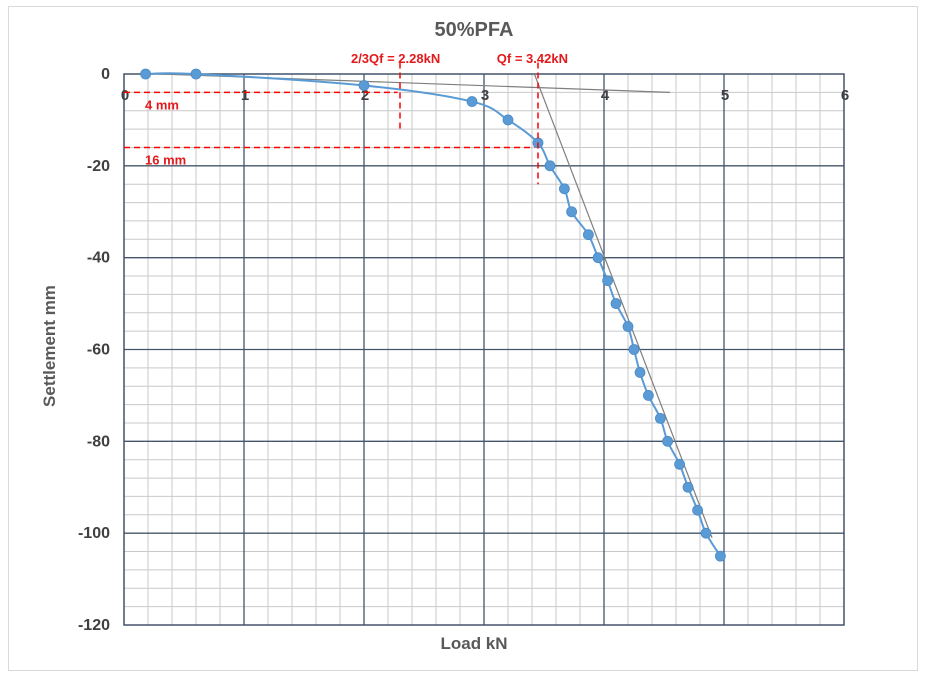 The image size is (926, 677). Describe the element at coordinates (473, 643) in the screenshot. I see `x-axis-title: Load kN` at that location.